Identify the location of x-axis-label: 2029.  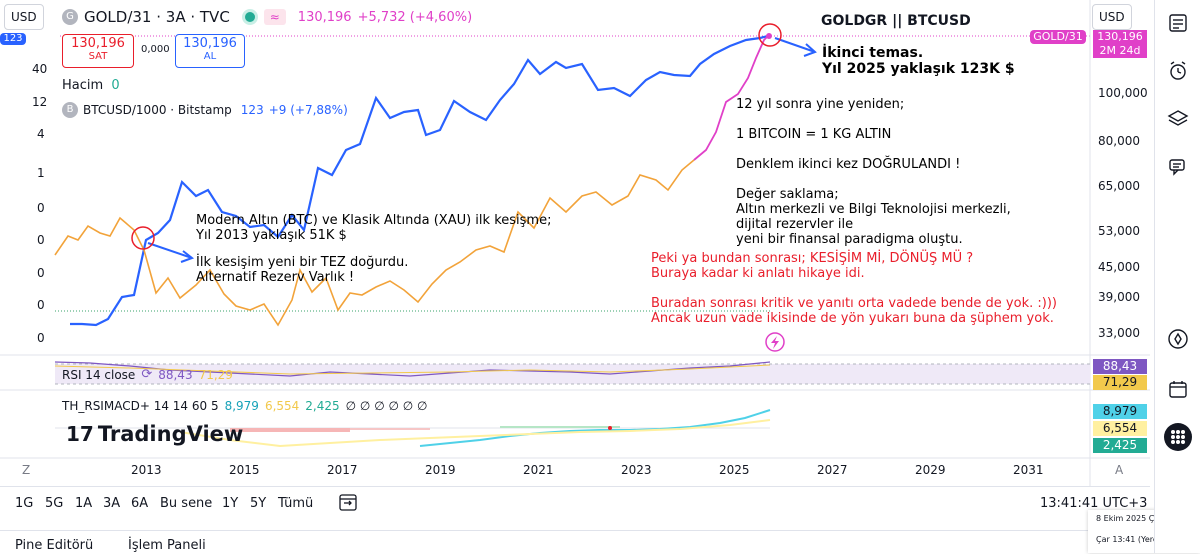
(930, 470).